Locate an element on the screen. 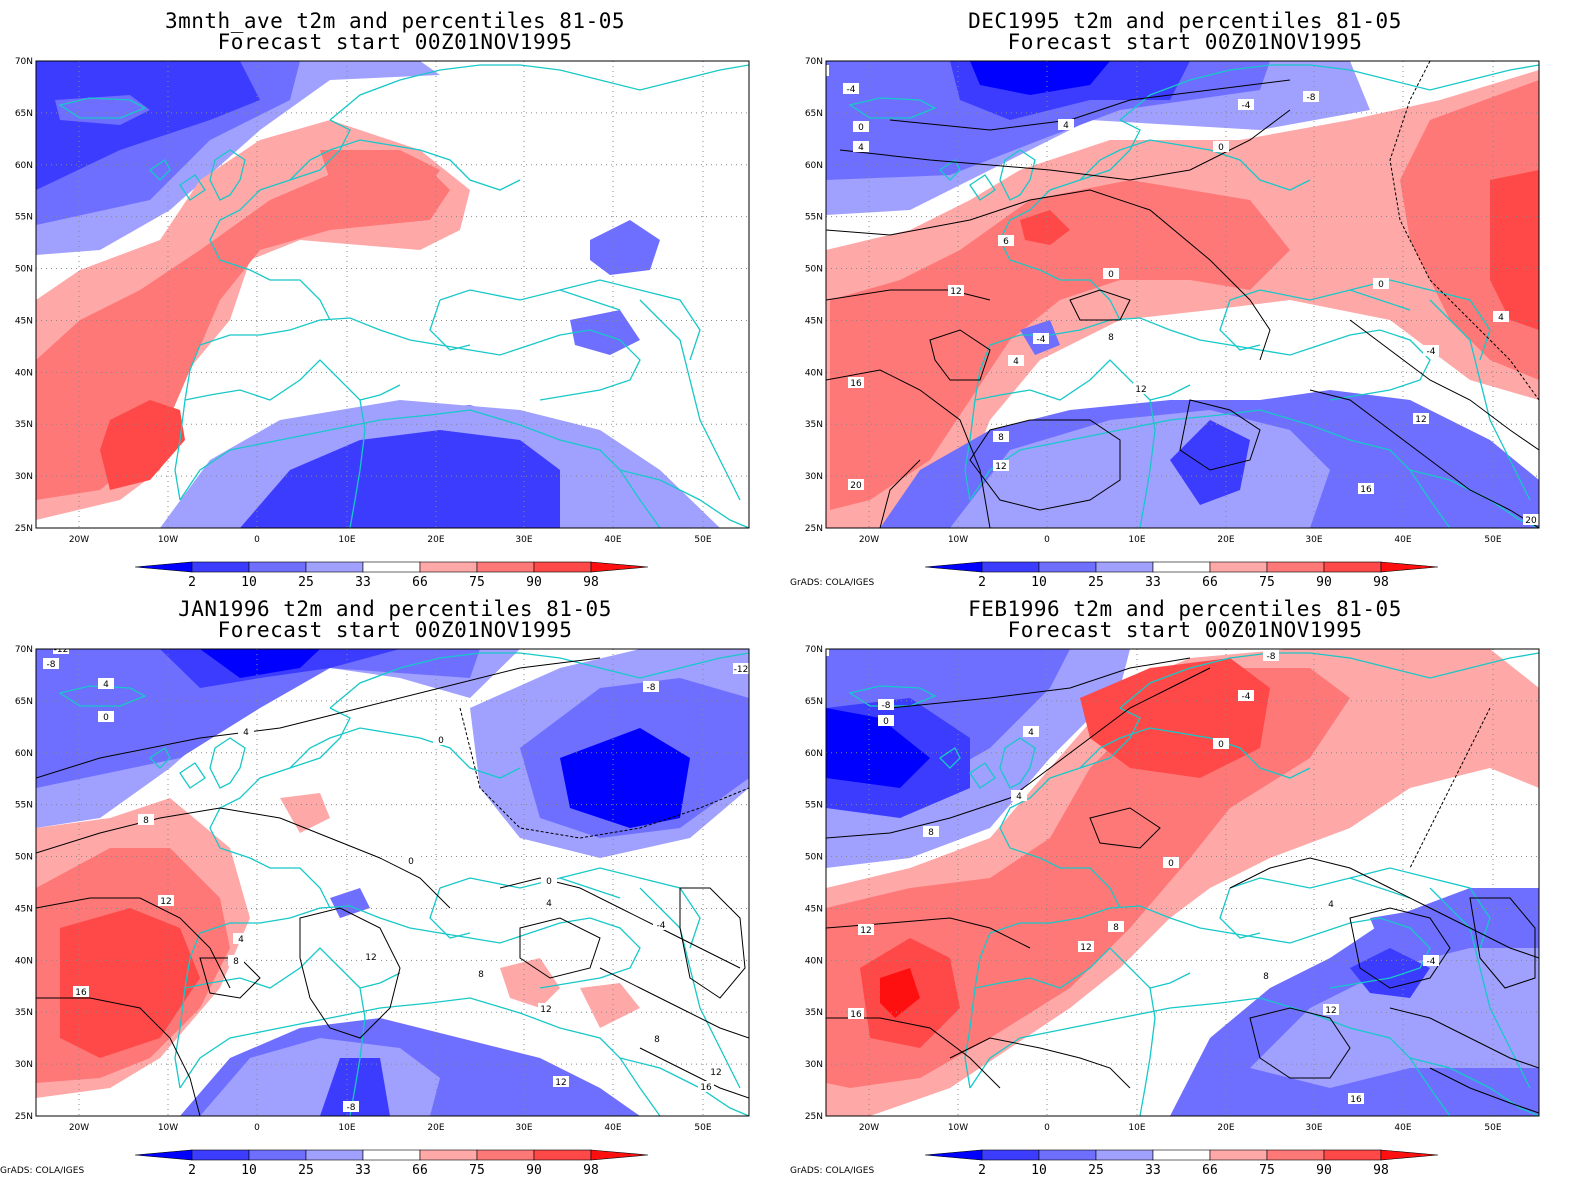 This screenshot has height=1196, width=1596. colorbar-arrow-low is located at coordinates (163, 1155).